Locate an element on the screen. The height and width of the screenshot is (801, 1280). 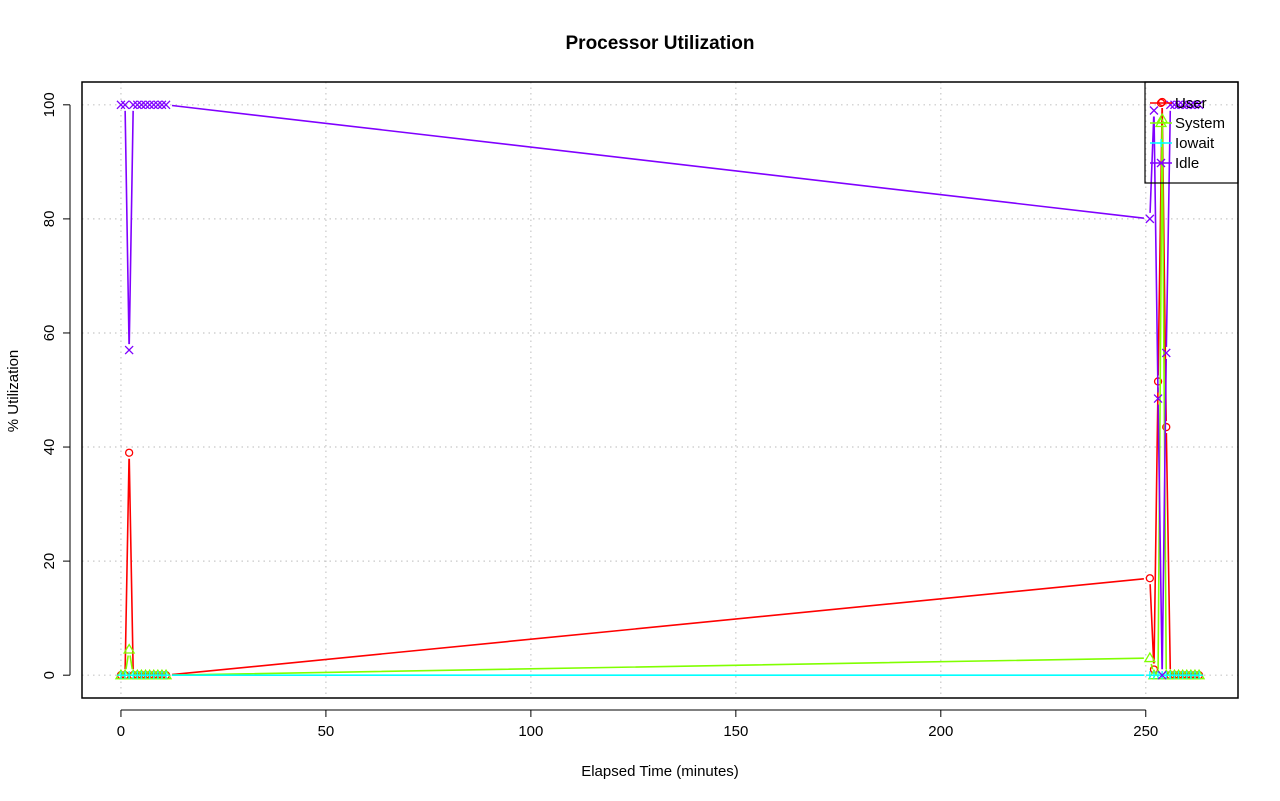
legend-box is located at coordinates (1191, 132).